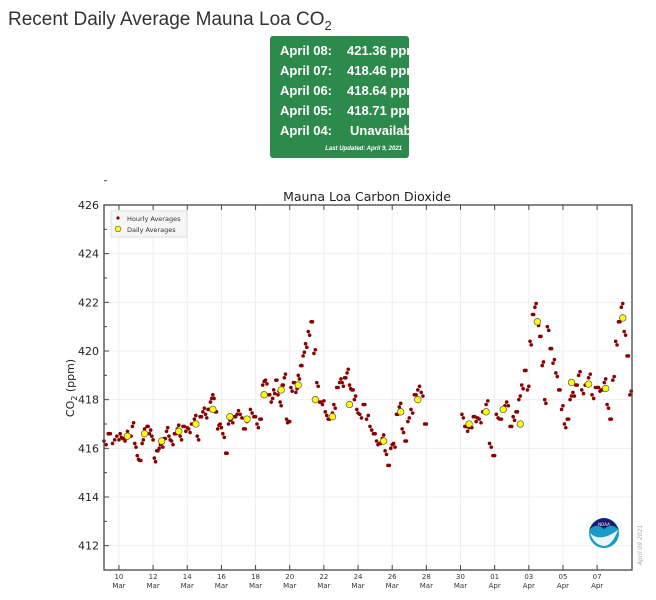  I want to click on y-tick-label: 418, so click(88, 400).